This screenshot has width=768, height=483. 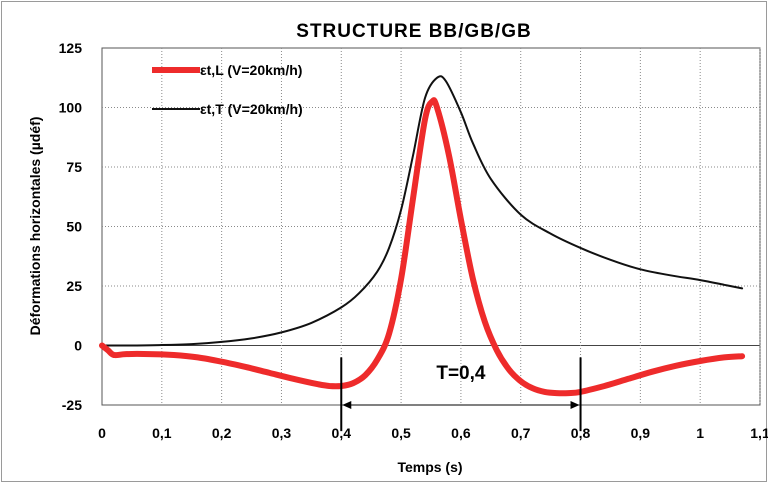 What do you see at coordinates (71, 108) in the screenshot?
I see `y-tick-label-1: 100` at bounding box center [71, 108].